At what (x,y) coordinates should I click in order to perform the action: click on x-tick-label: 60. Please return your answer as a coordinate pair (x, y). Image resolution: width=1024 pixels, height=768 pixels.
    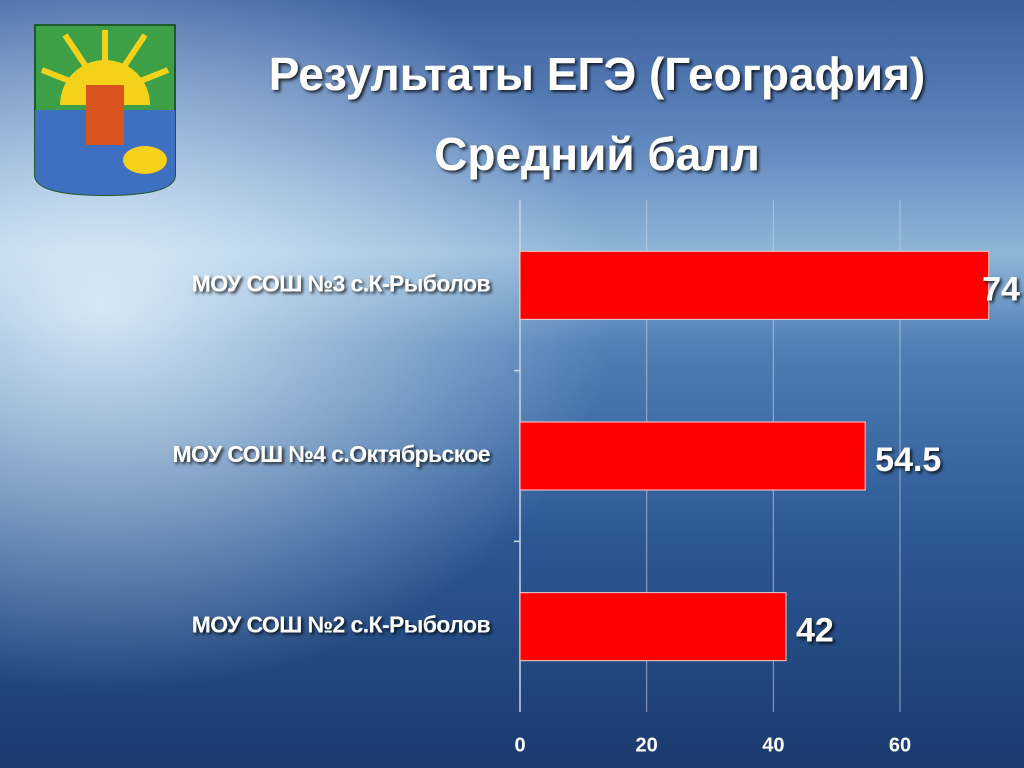
    Looking at the image, I should click on (900, 745).